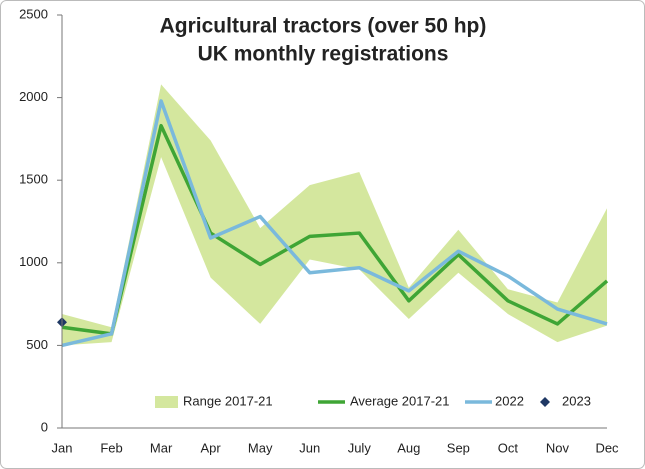 Image resolution: width=645 pixels, height=469 pixels. What do you see at coordinates (33, 13) in the screenshot?
I see `y-tick-label: 2500` at bounding box center [33, 13].